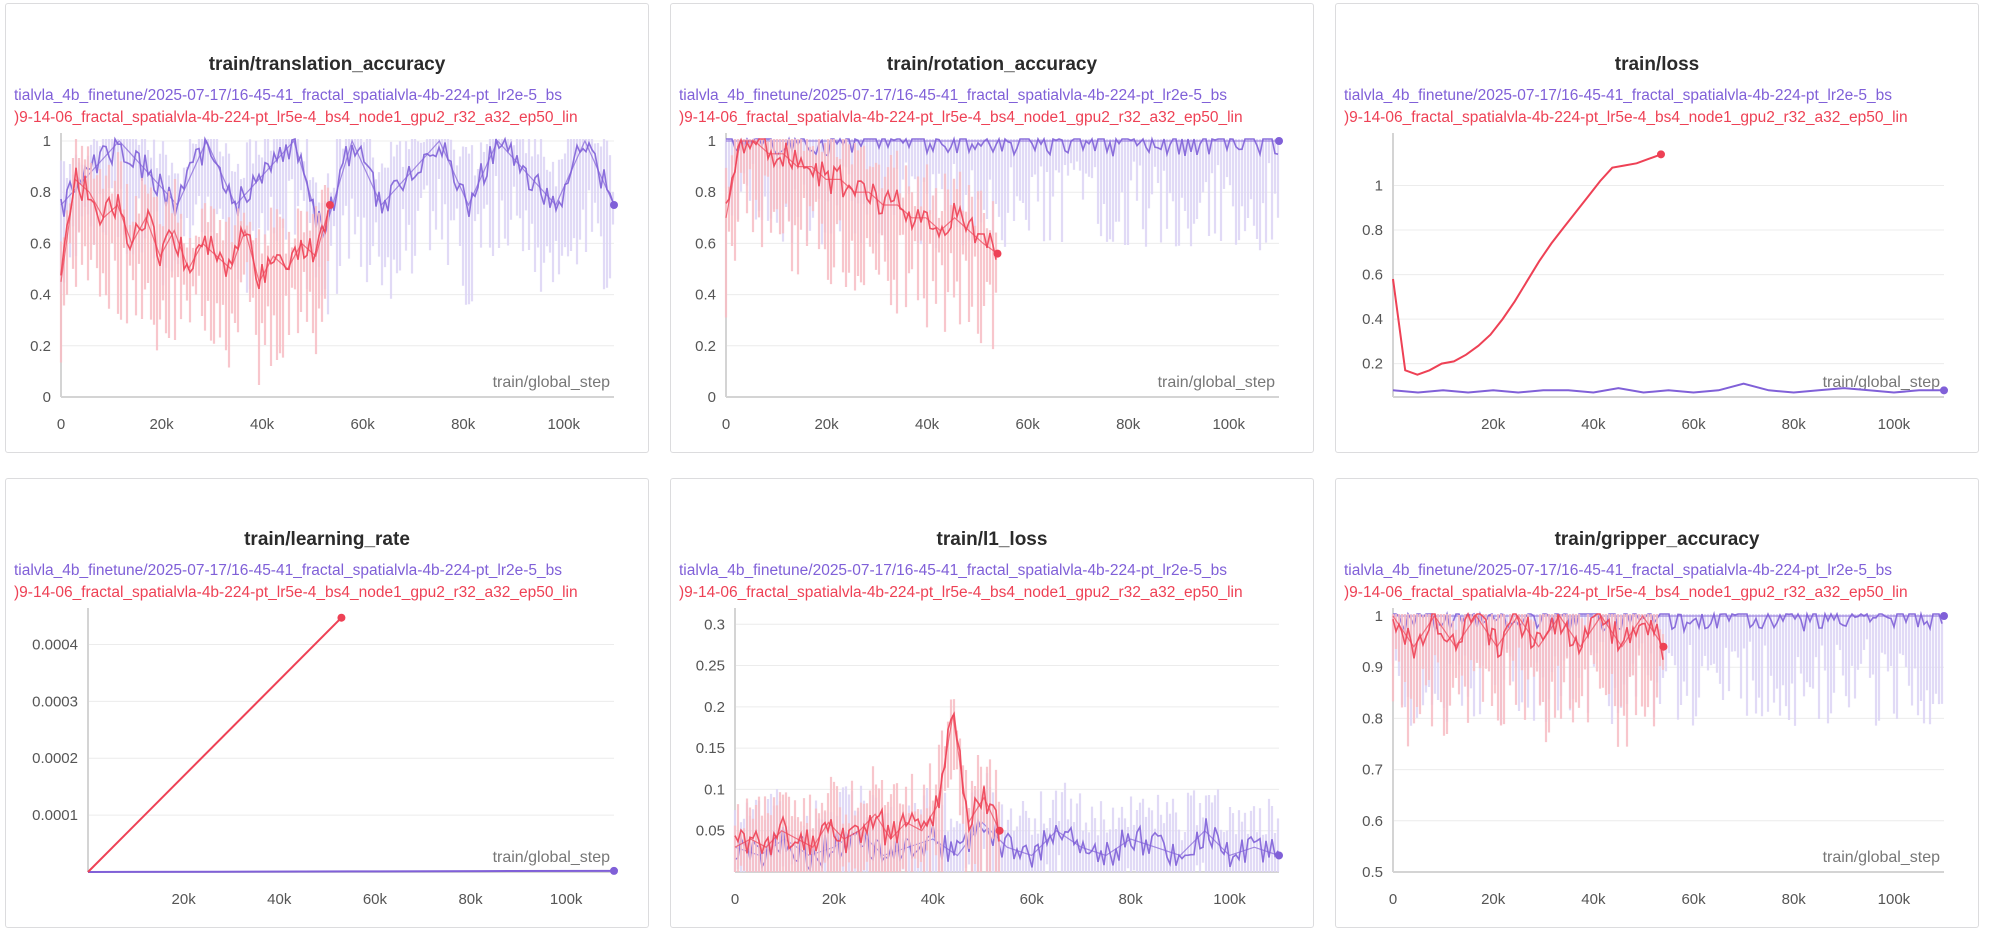 The width and height of the screenshot is (1989, 942). I want to click on chart-title: train/loss, so click(1657, 64).